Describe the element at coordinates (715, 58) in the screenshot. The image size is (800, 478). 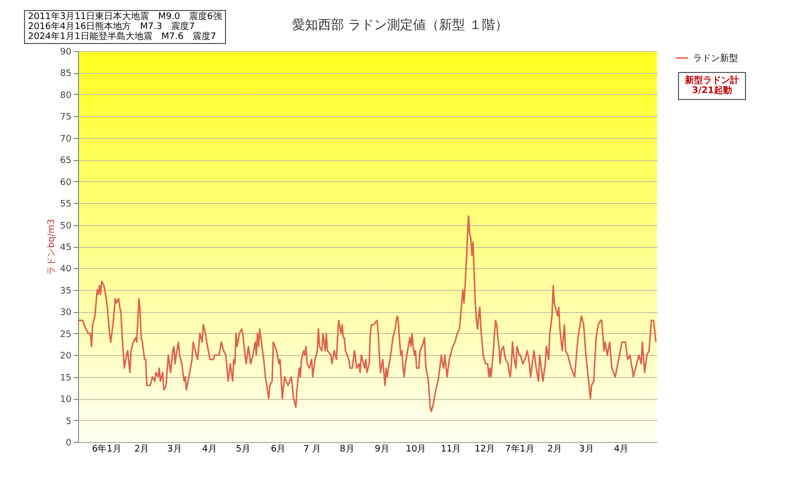
I see `legend-label: ラドン新型` at that location.